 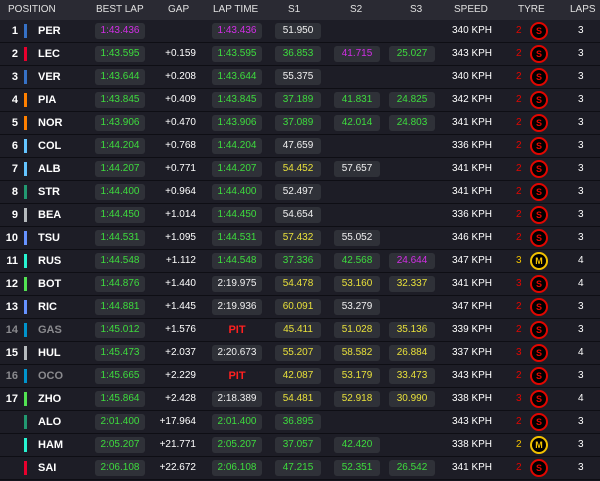 I want to click on s1: 51.950, so click(x=298, y=31).